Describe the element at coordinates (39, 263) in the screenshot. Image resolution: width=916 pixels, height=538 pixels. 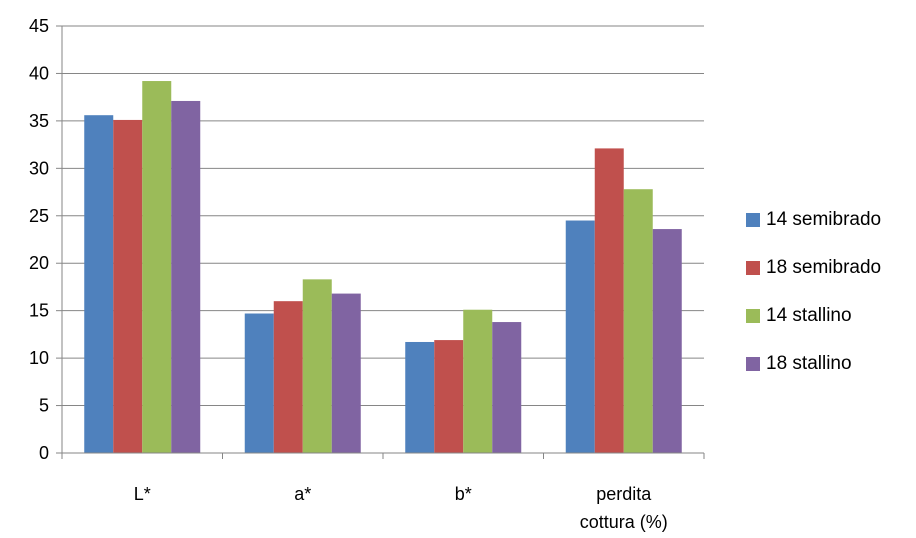
I see `y-tick-label: 20` at that location.